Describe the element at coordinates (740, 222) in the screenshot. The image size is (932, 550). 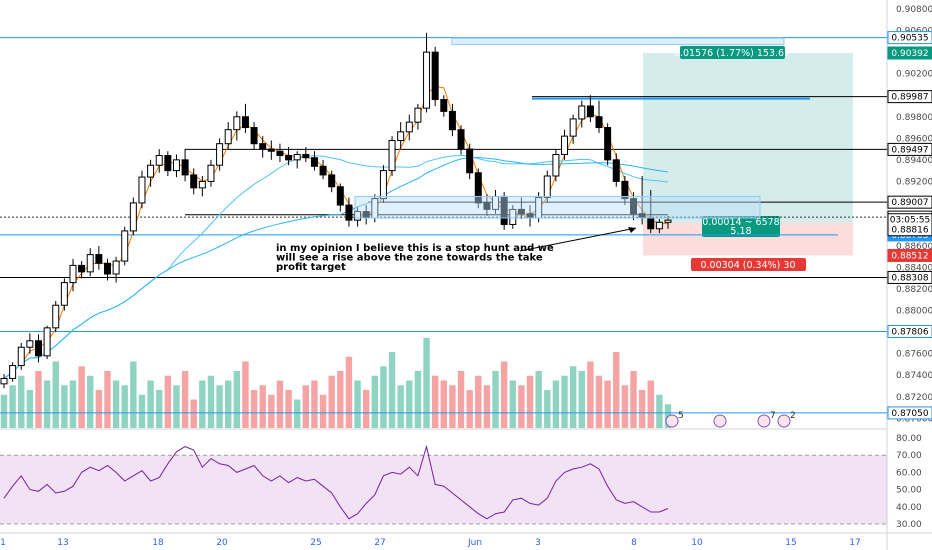
I see `position-center-text-1: 0.00014 ~ 6578` at that location.